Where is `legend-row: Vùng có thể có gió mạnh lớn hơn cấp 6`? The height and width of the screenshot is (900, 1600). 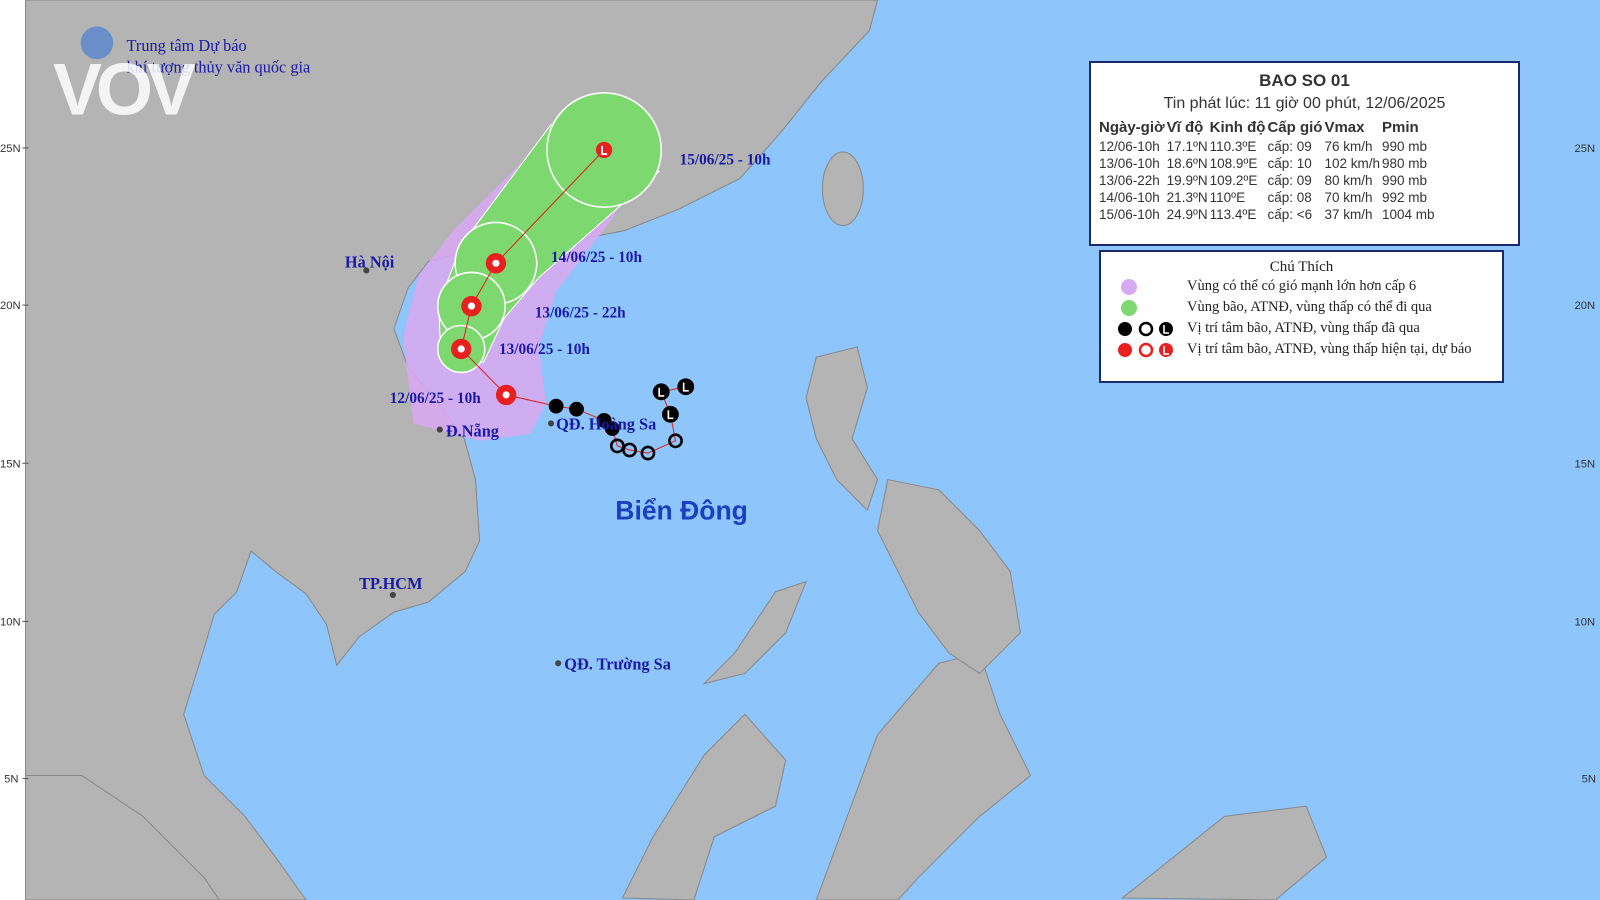
legend-row: Vùng có thể có gió mạnh lớn hơn cấp 6 is located at coordinates (1301, 286).